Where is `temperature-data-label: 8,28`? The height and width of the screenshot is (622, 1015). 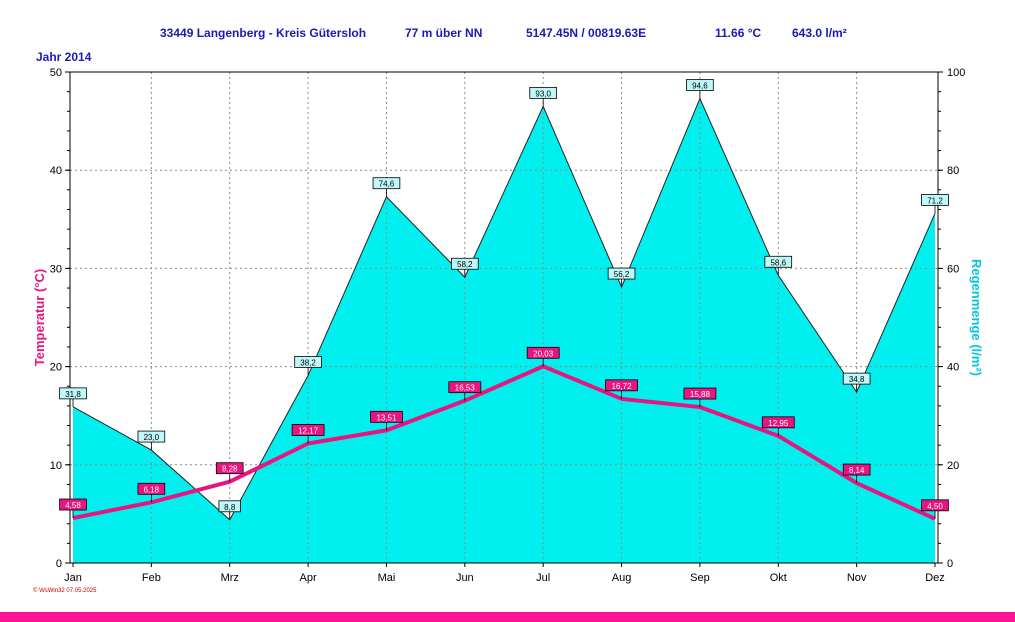
temperature-data-label: 8,28 is located at coordinates (230, 469).